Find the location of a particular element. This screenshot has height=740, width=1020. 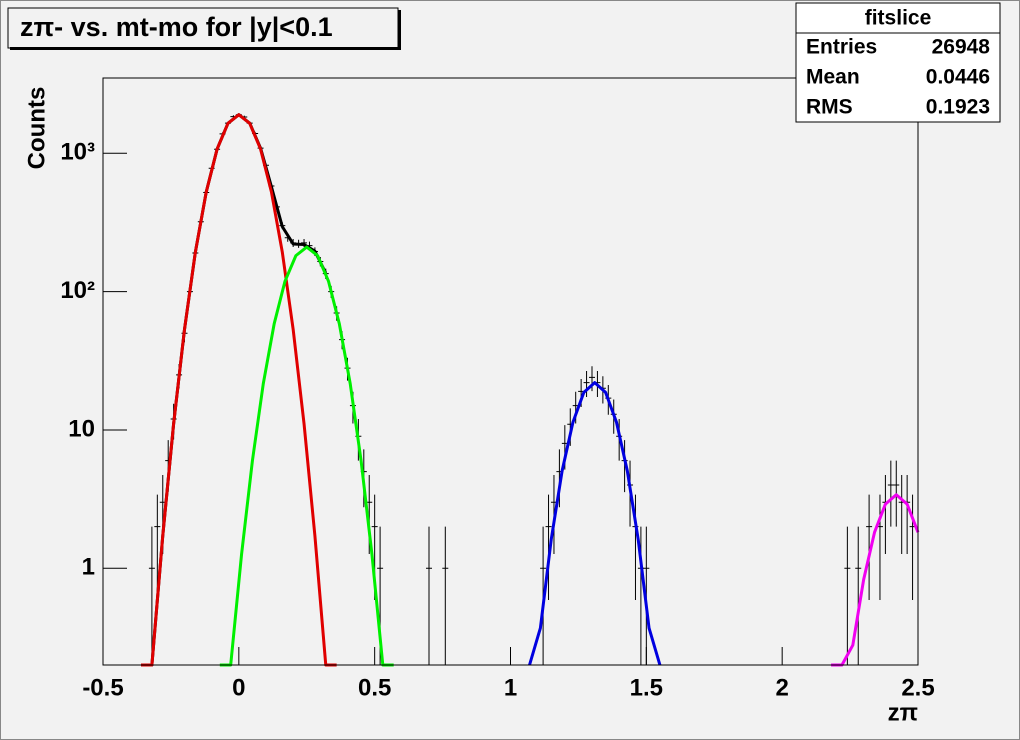

stats-box: fitslice Entries 26948 Mean 0.0446 RMS 0.1923 is located at coordinates (898, 62).